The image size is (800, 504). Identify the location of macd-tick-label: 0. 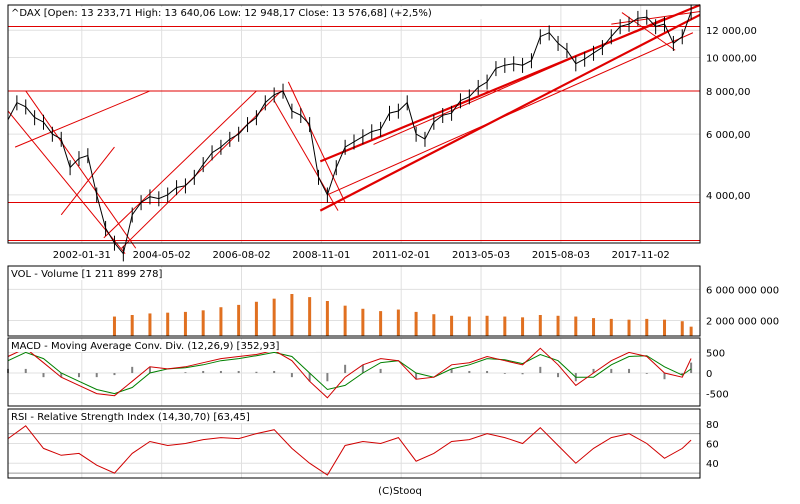
(709, 374).